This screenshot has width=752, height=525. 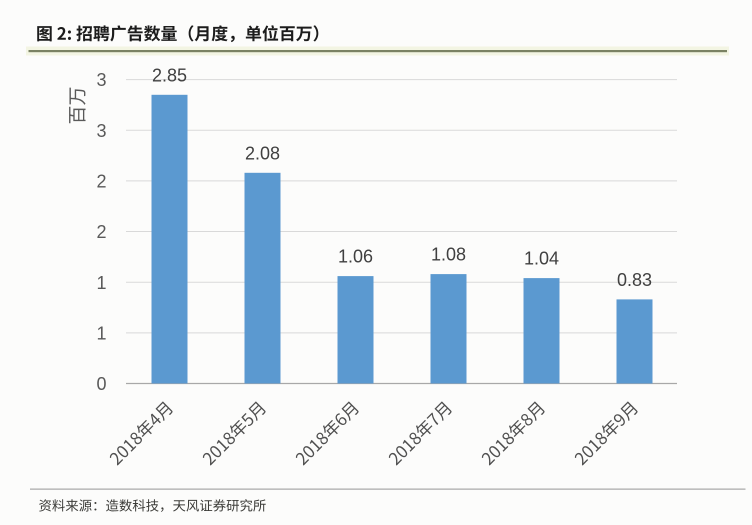 What do you see at coordinates (448, 255) in the screenshot?
I see `svg-text: 1.08` at bounding box center [448, 255].